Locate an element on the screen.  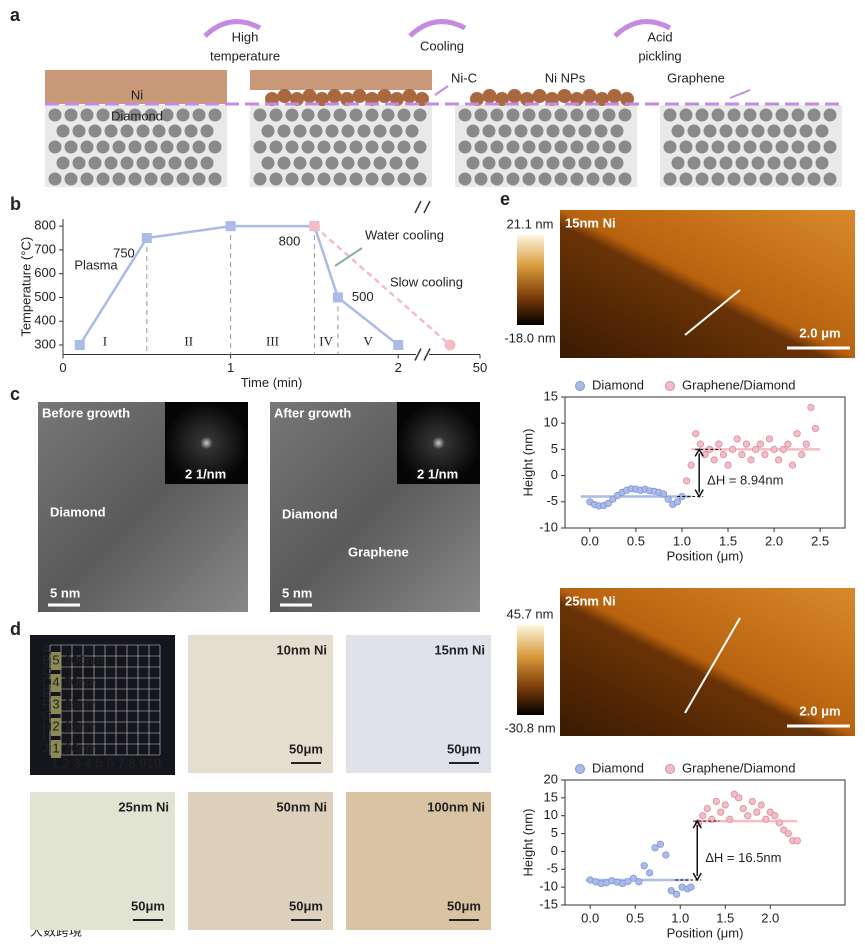
scale-label: 5 nm is located at coordinates (297, 592).